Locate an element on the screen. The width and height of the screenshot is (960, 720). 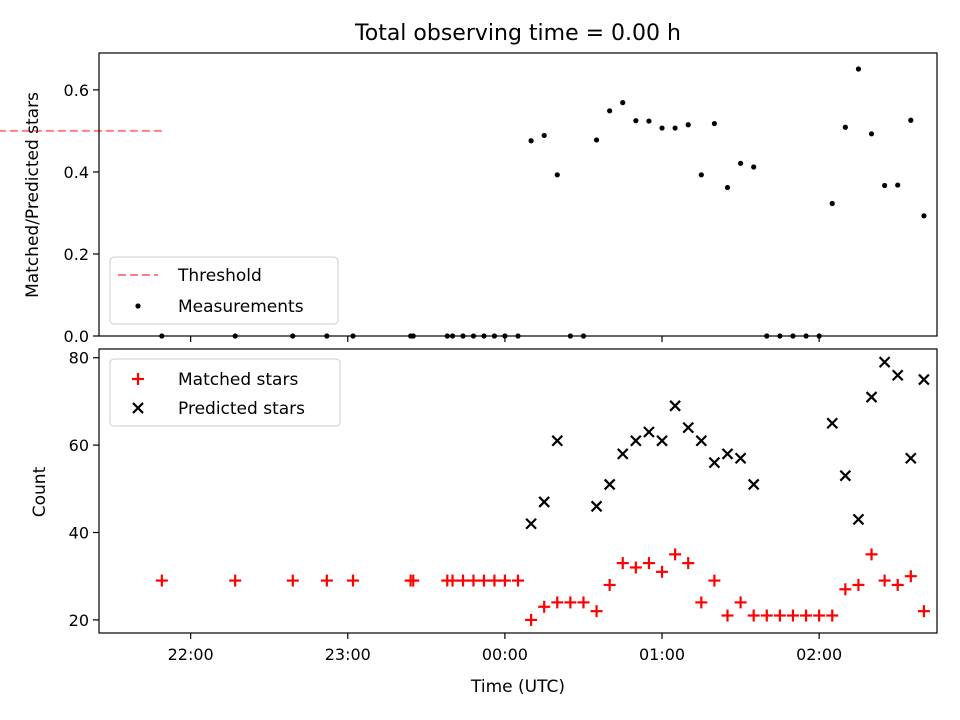
bottom-y-axis-label: Count is located at coordinates (40, 491).